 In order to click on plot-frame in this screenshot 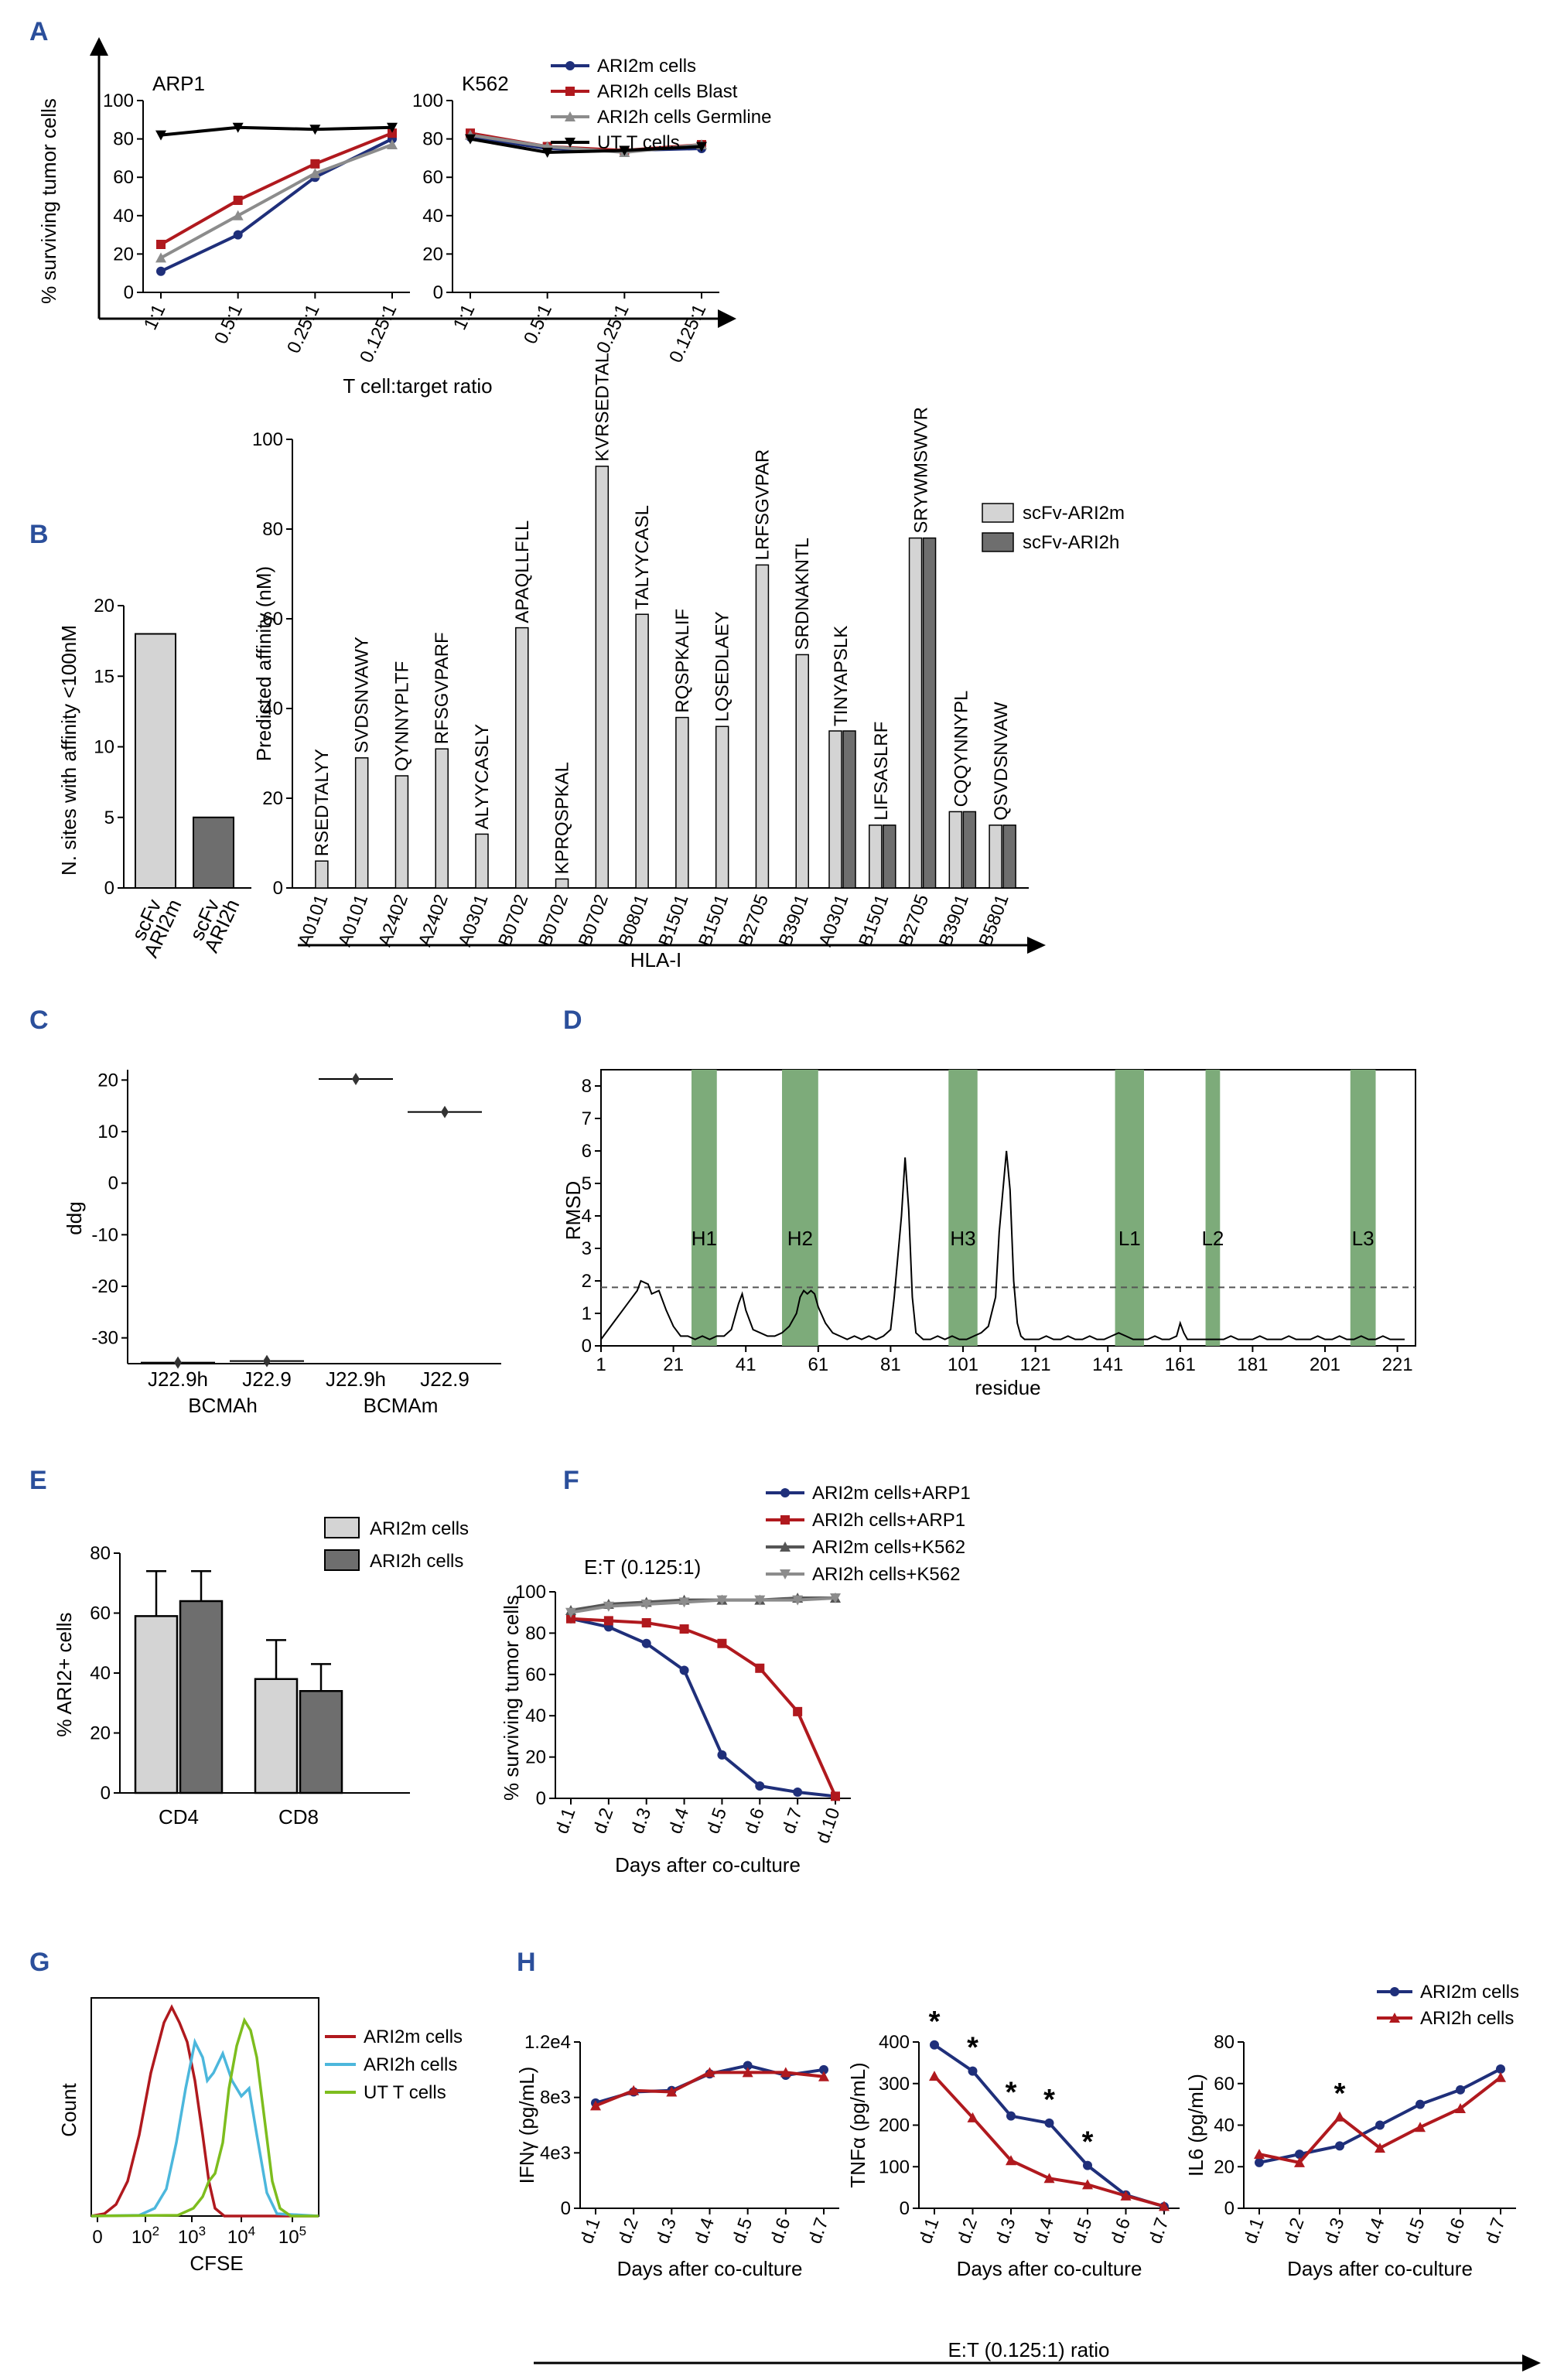, I will do `click(204, 2107)`.